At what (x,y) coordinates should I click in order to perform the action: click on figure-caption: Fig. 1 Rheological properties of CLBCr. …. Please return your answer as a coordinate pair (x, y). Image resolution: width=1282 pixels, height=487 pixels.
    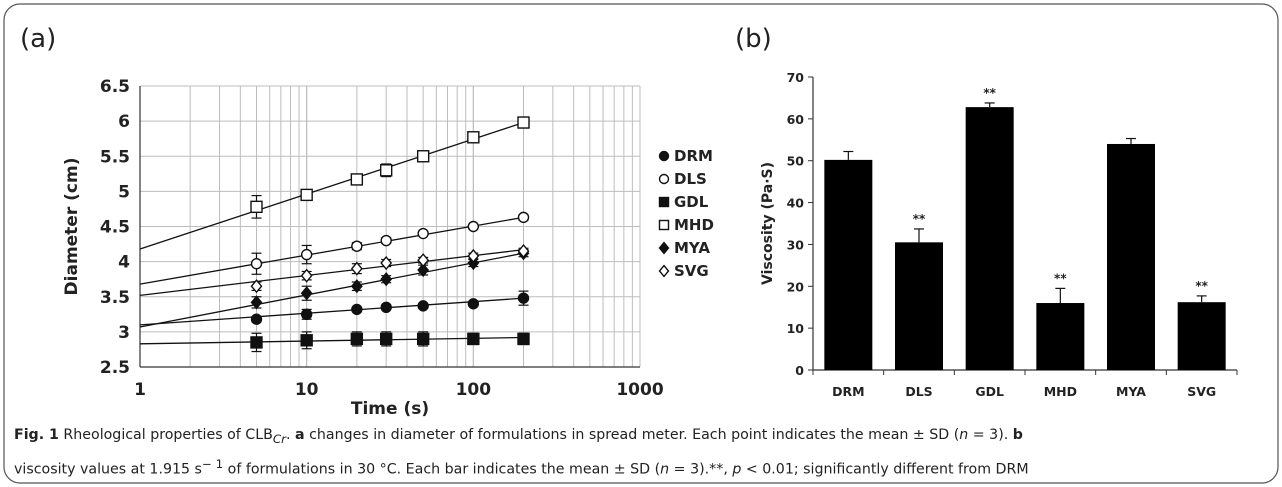
    Looking at the image, I should click on (639, 453).